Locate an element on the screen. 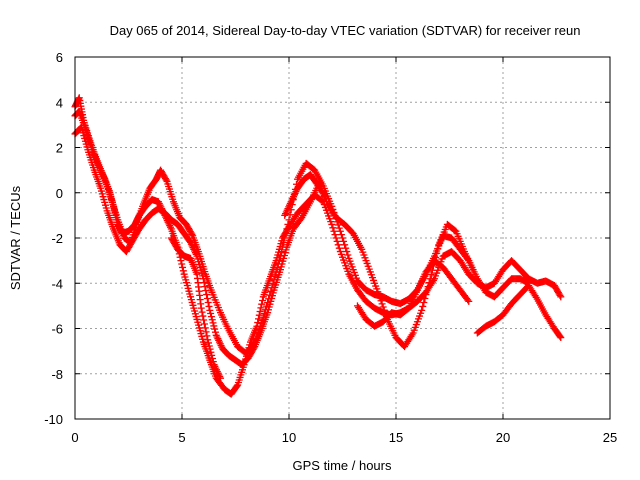 Image resolution: width=640 pixels, height=480 pixels. y-axis-label: SDTVAR / TECUs is located at coordinates (15, 237).